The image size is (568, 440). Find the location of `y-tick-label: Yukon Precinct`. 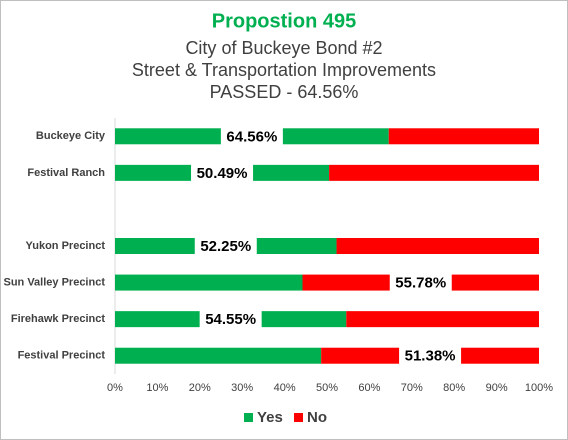

y-tick-label: Yukon Precinct is located at coordinates (66, 246).